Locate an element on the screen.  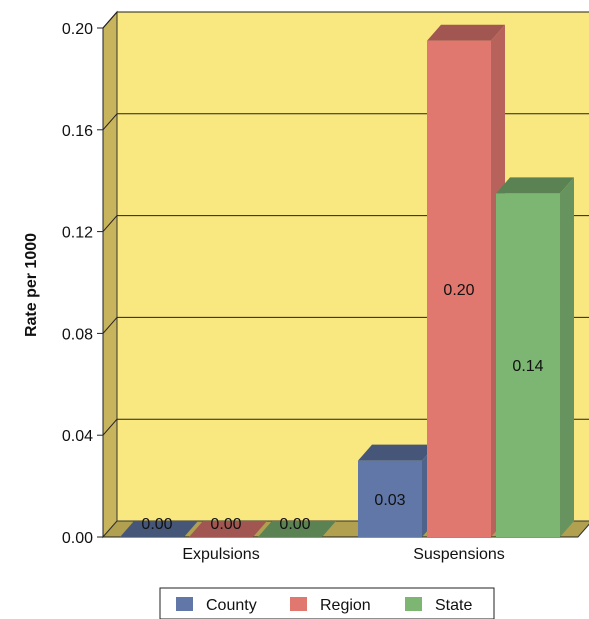
bar-region-expulsions is located at coordinates (228, 529).